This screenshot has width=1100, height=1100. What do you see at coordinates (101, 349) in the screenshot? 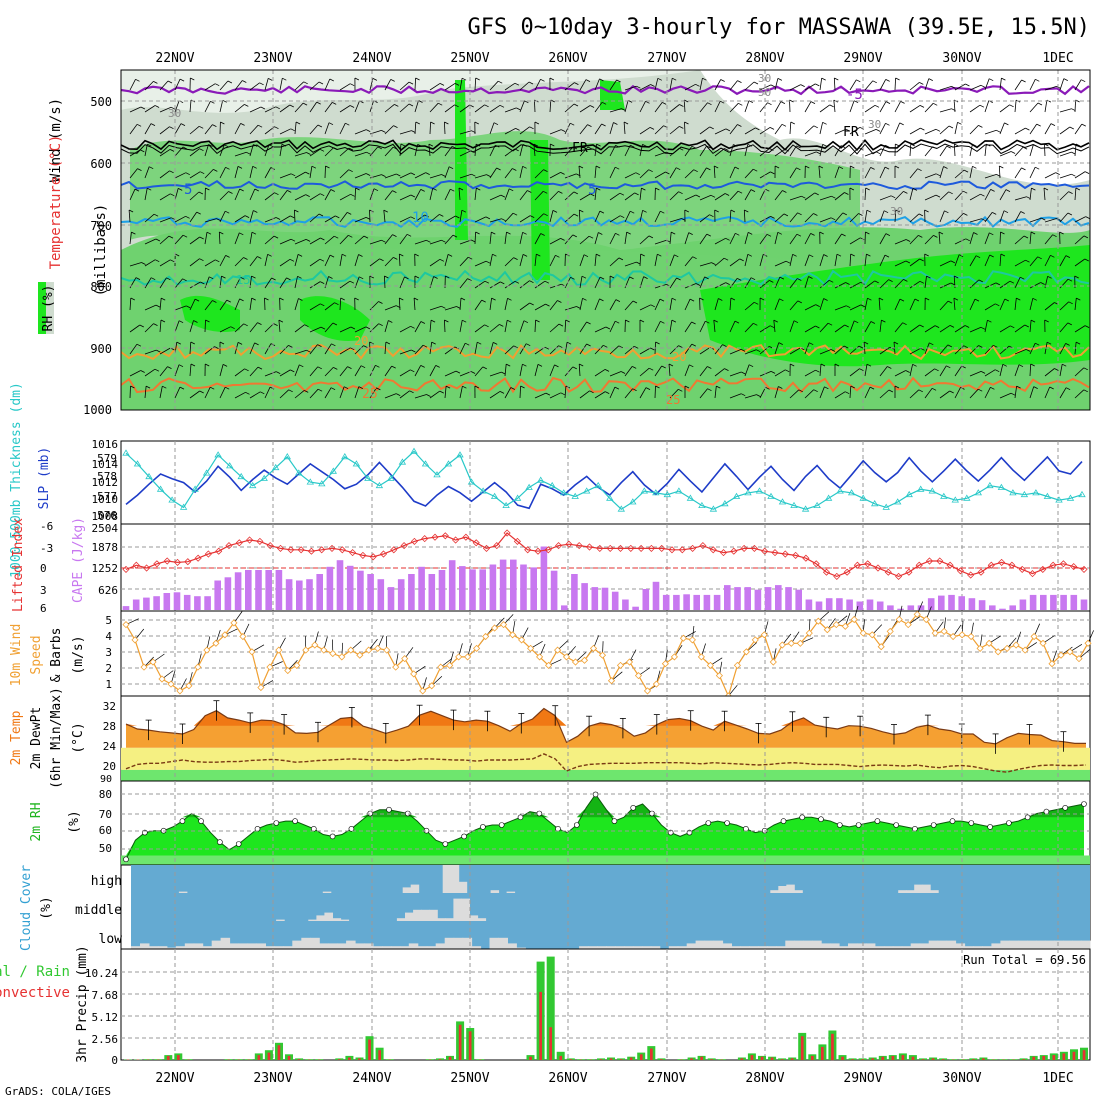
I see `pressure-tick: 900` at bounding box center [101, 349].